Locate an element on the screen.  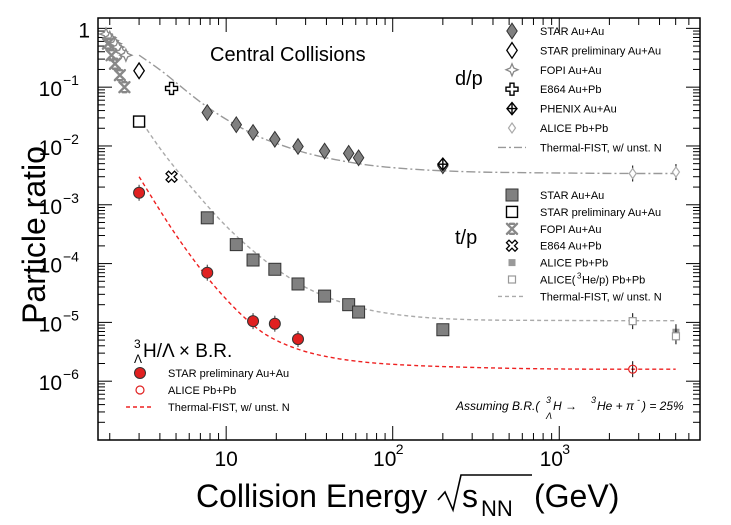
x-open-shape is located at coordinates (171, 177).